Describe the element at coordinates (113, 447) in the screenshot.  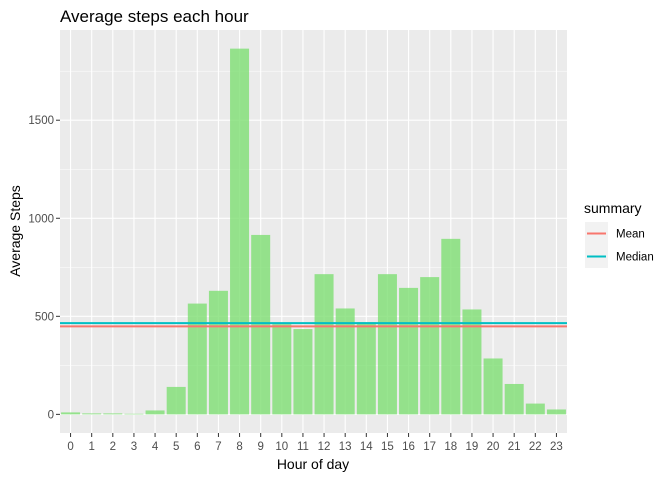
I see `x-tick-label: 2` at that location.